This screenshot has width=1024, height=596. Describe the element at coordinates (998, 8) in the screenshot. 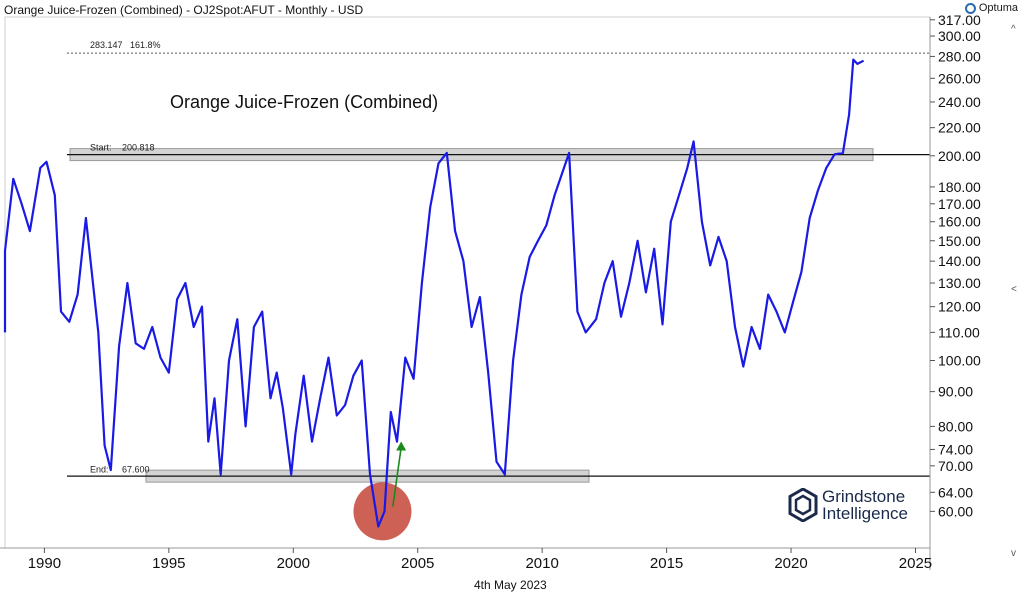

I see `optuma-brand-label: Optuma` at that location.